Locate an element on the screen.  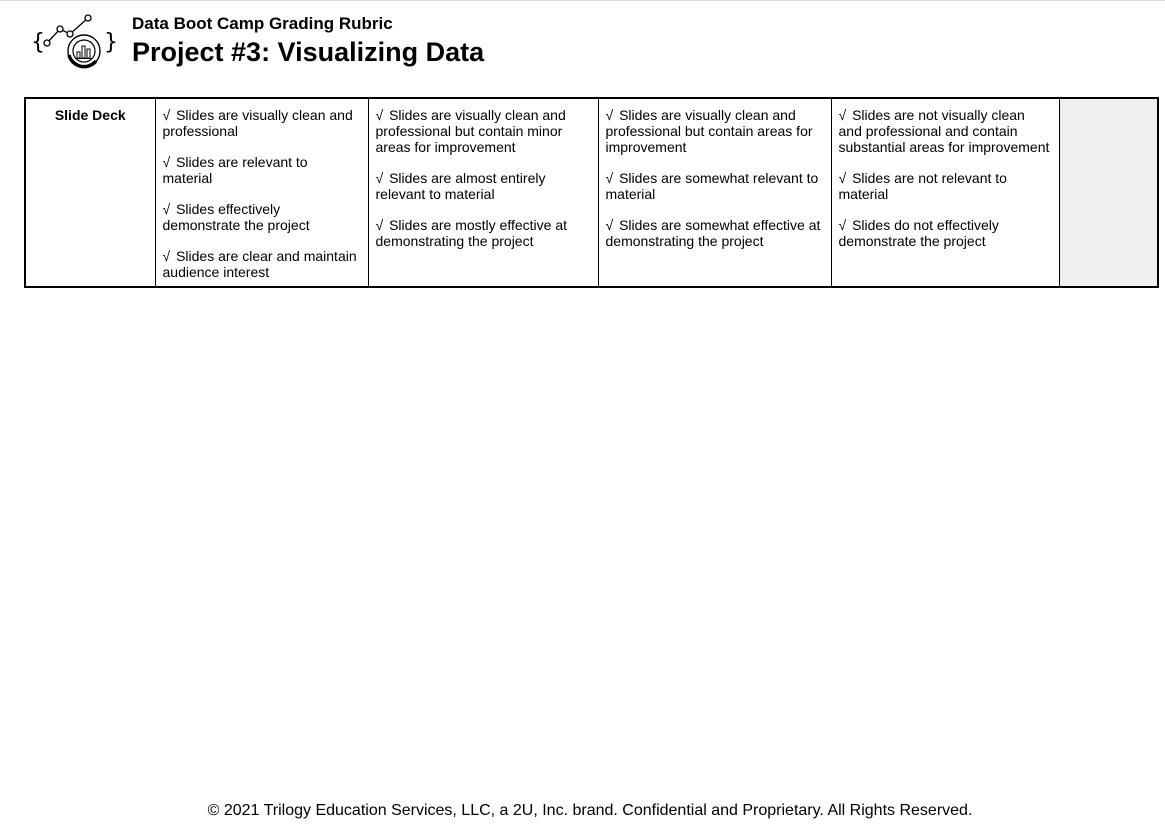
score-cell is located at coordinates (1108, 192).